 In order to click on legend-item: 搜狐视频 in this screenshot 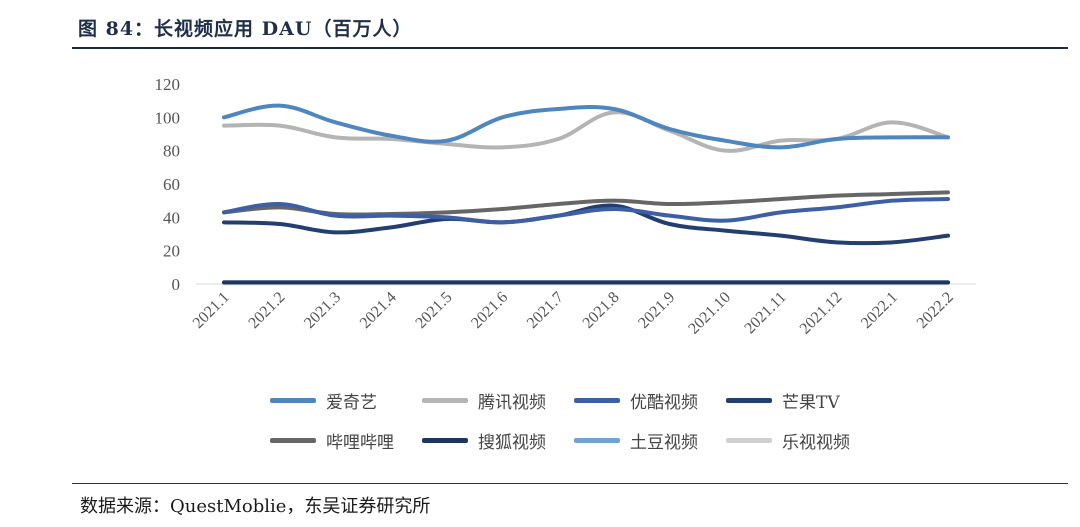, I will do `click(484, 440)`.